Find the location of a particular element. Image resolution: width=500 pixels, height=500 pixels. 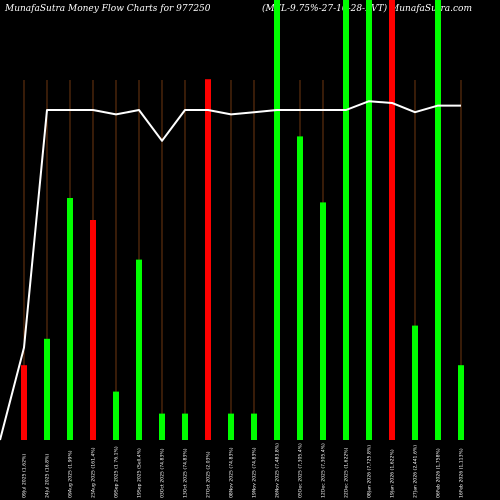

x-tick-label: 08Jan 2026 (7,725.8%) is located at coordinates (370, 471).